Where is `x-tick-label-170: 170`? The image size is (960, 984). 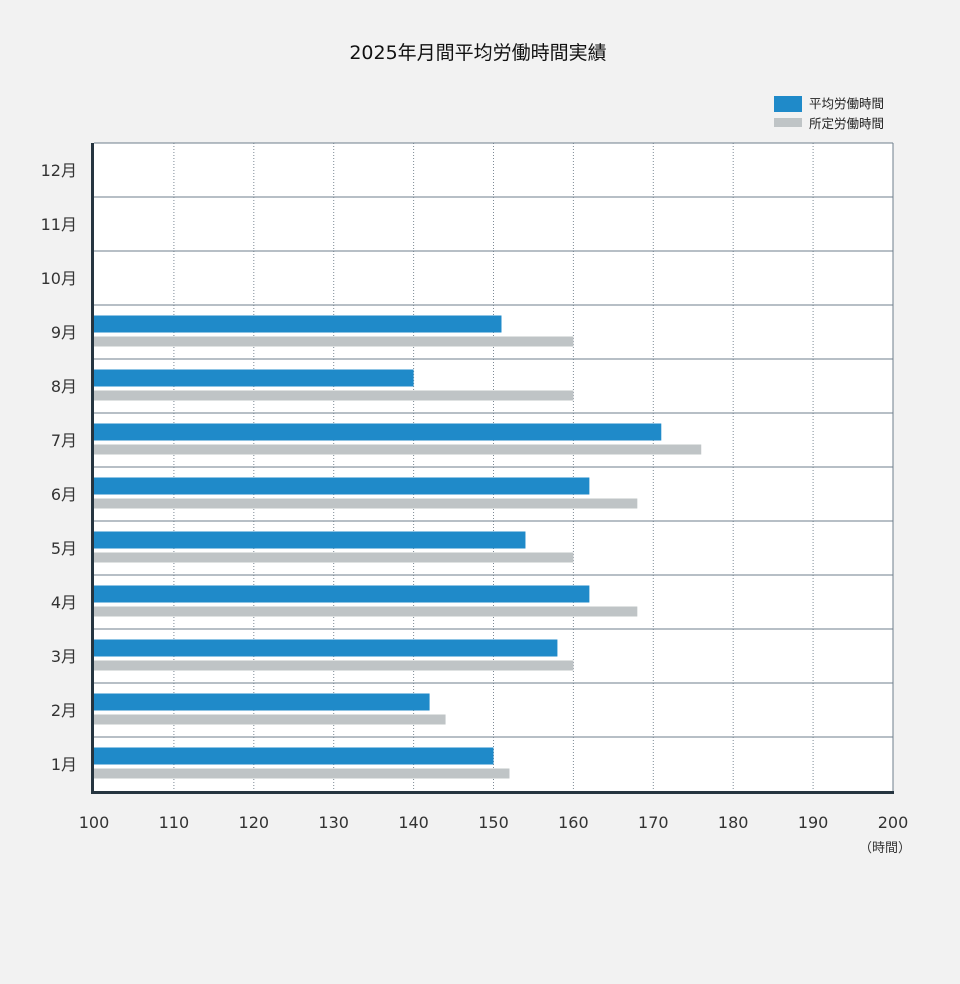
x-tick-label-170: 170 is located at coordinates (653, 822).